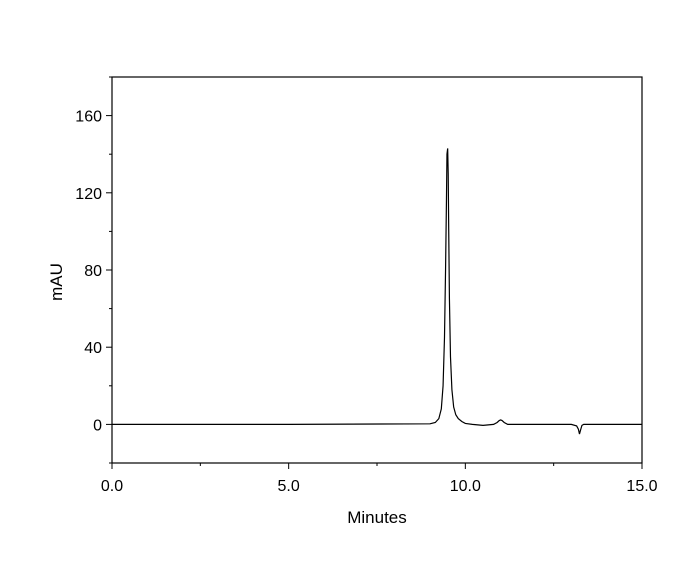 This screenshot has width=700, height=567. Describe the element at coordinates (88, 117) in the screenshot. I see `y-tick-label: 160` at that location.